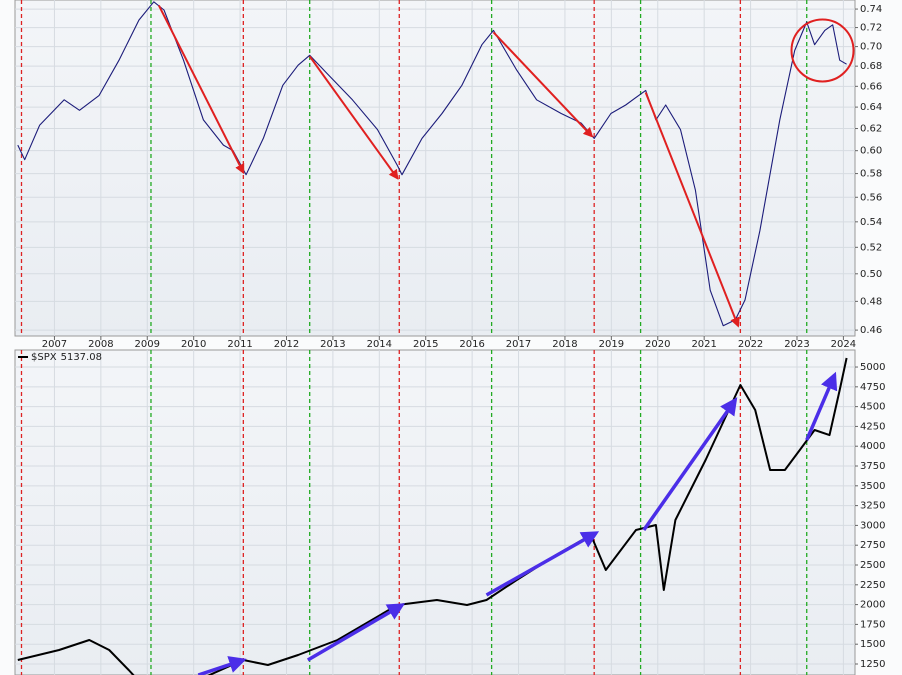 The height and width of the screenshot is (675, 902). Describe the element at coordinates (871, 86) in the screenshot. I see `y-tick-label: 0.66` at that location.